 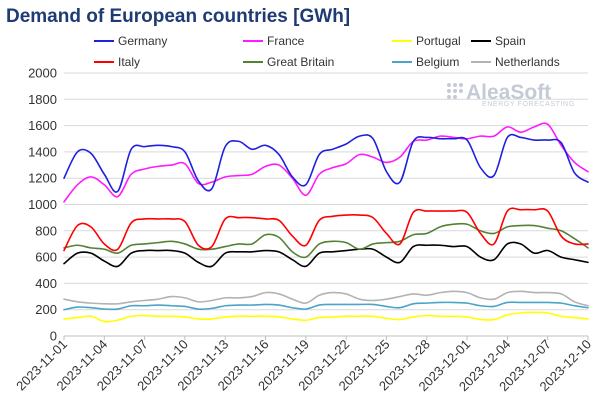 I want to click on y-tick-label: 1600, so click(x=42, y=125).